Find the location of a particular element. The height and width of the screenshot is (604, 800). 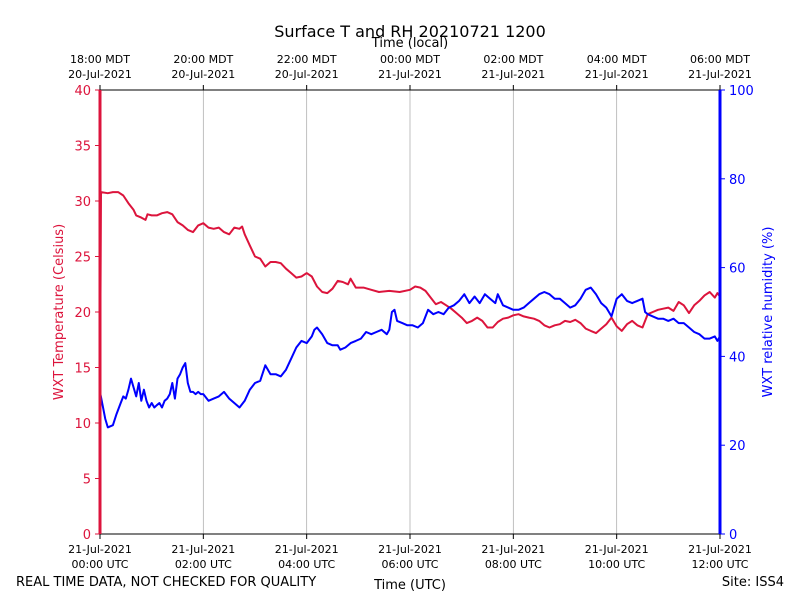

y-tick-label-right: 100 is located at coordinates (741, 91).